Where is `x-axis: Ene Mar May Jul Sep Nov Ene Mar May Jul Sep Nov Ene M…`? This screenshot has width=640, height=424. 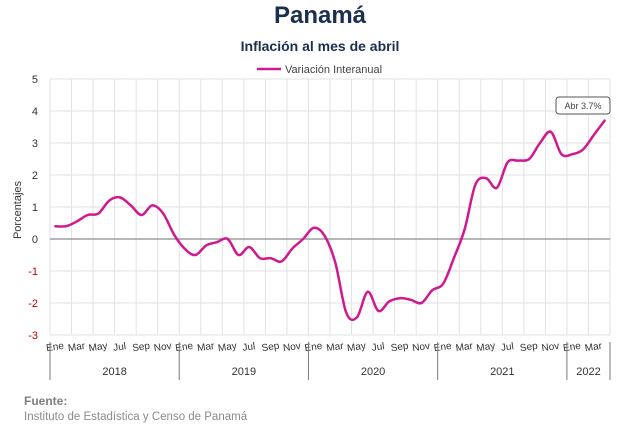
x-axis: Ene Mar May Jul Sep Nov Ene Mar May Jul Sep Nov Ene M… is located at coordinates (328, 360).